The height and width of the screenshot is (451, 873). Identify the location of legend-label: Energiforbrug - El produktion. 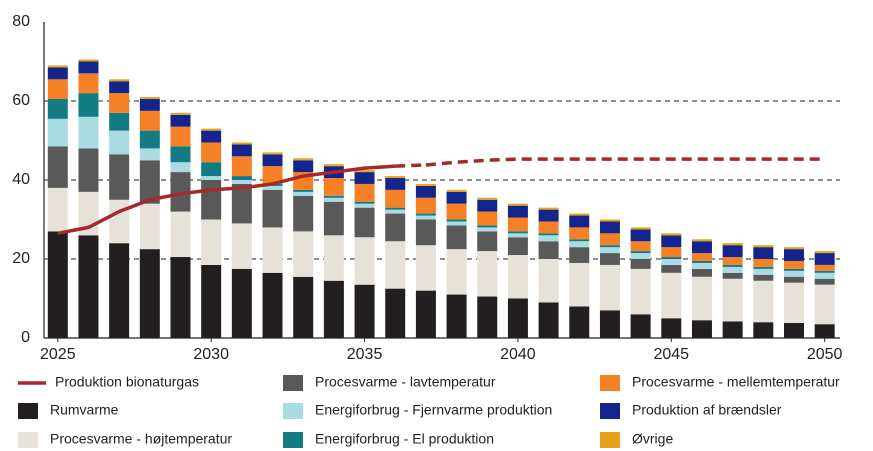
(404, 439).